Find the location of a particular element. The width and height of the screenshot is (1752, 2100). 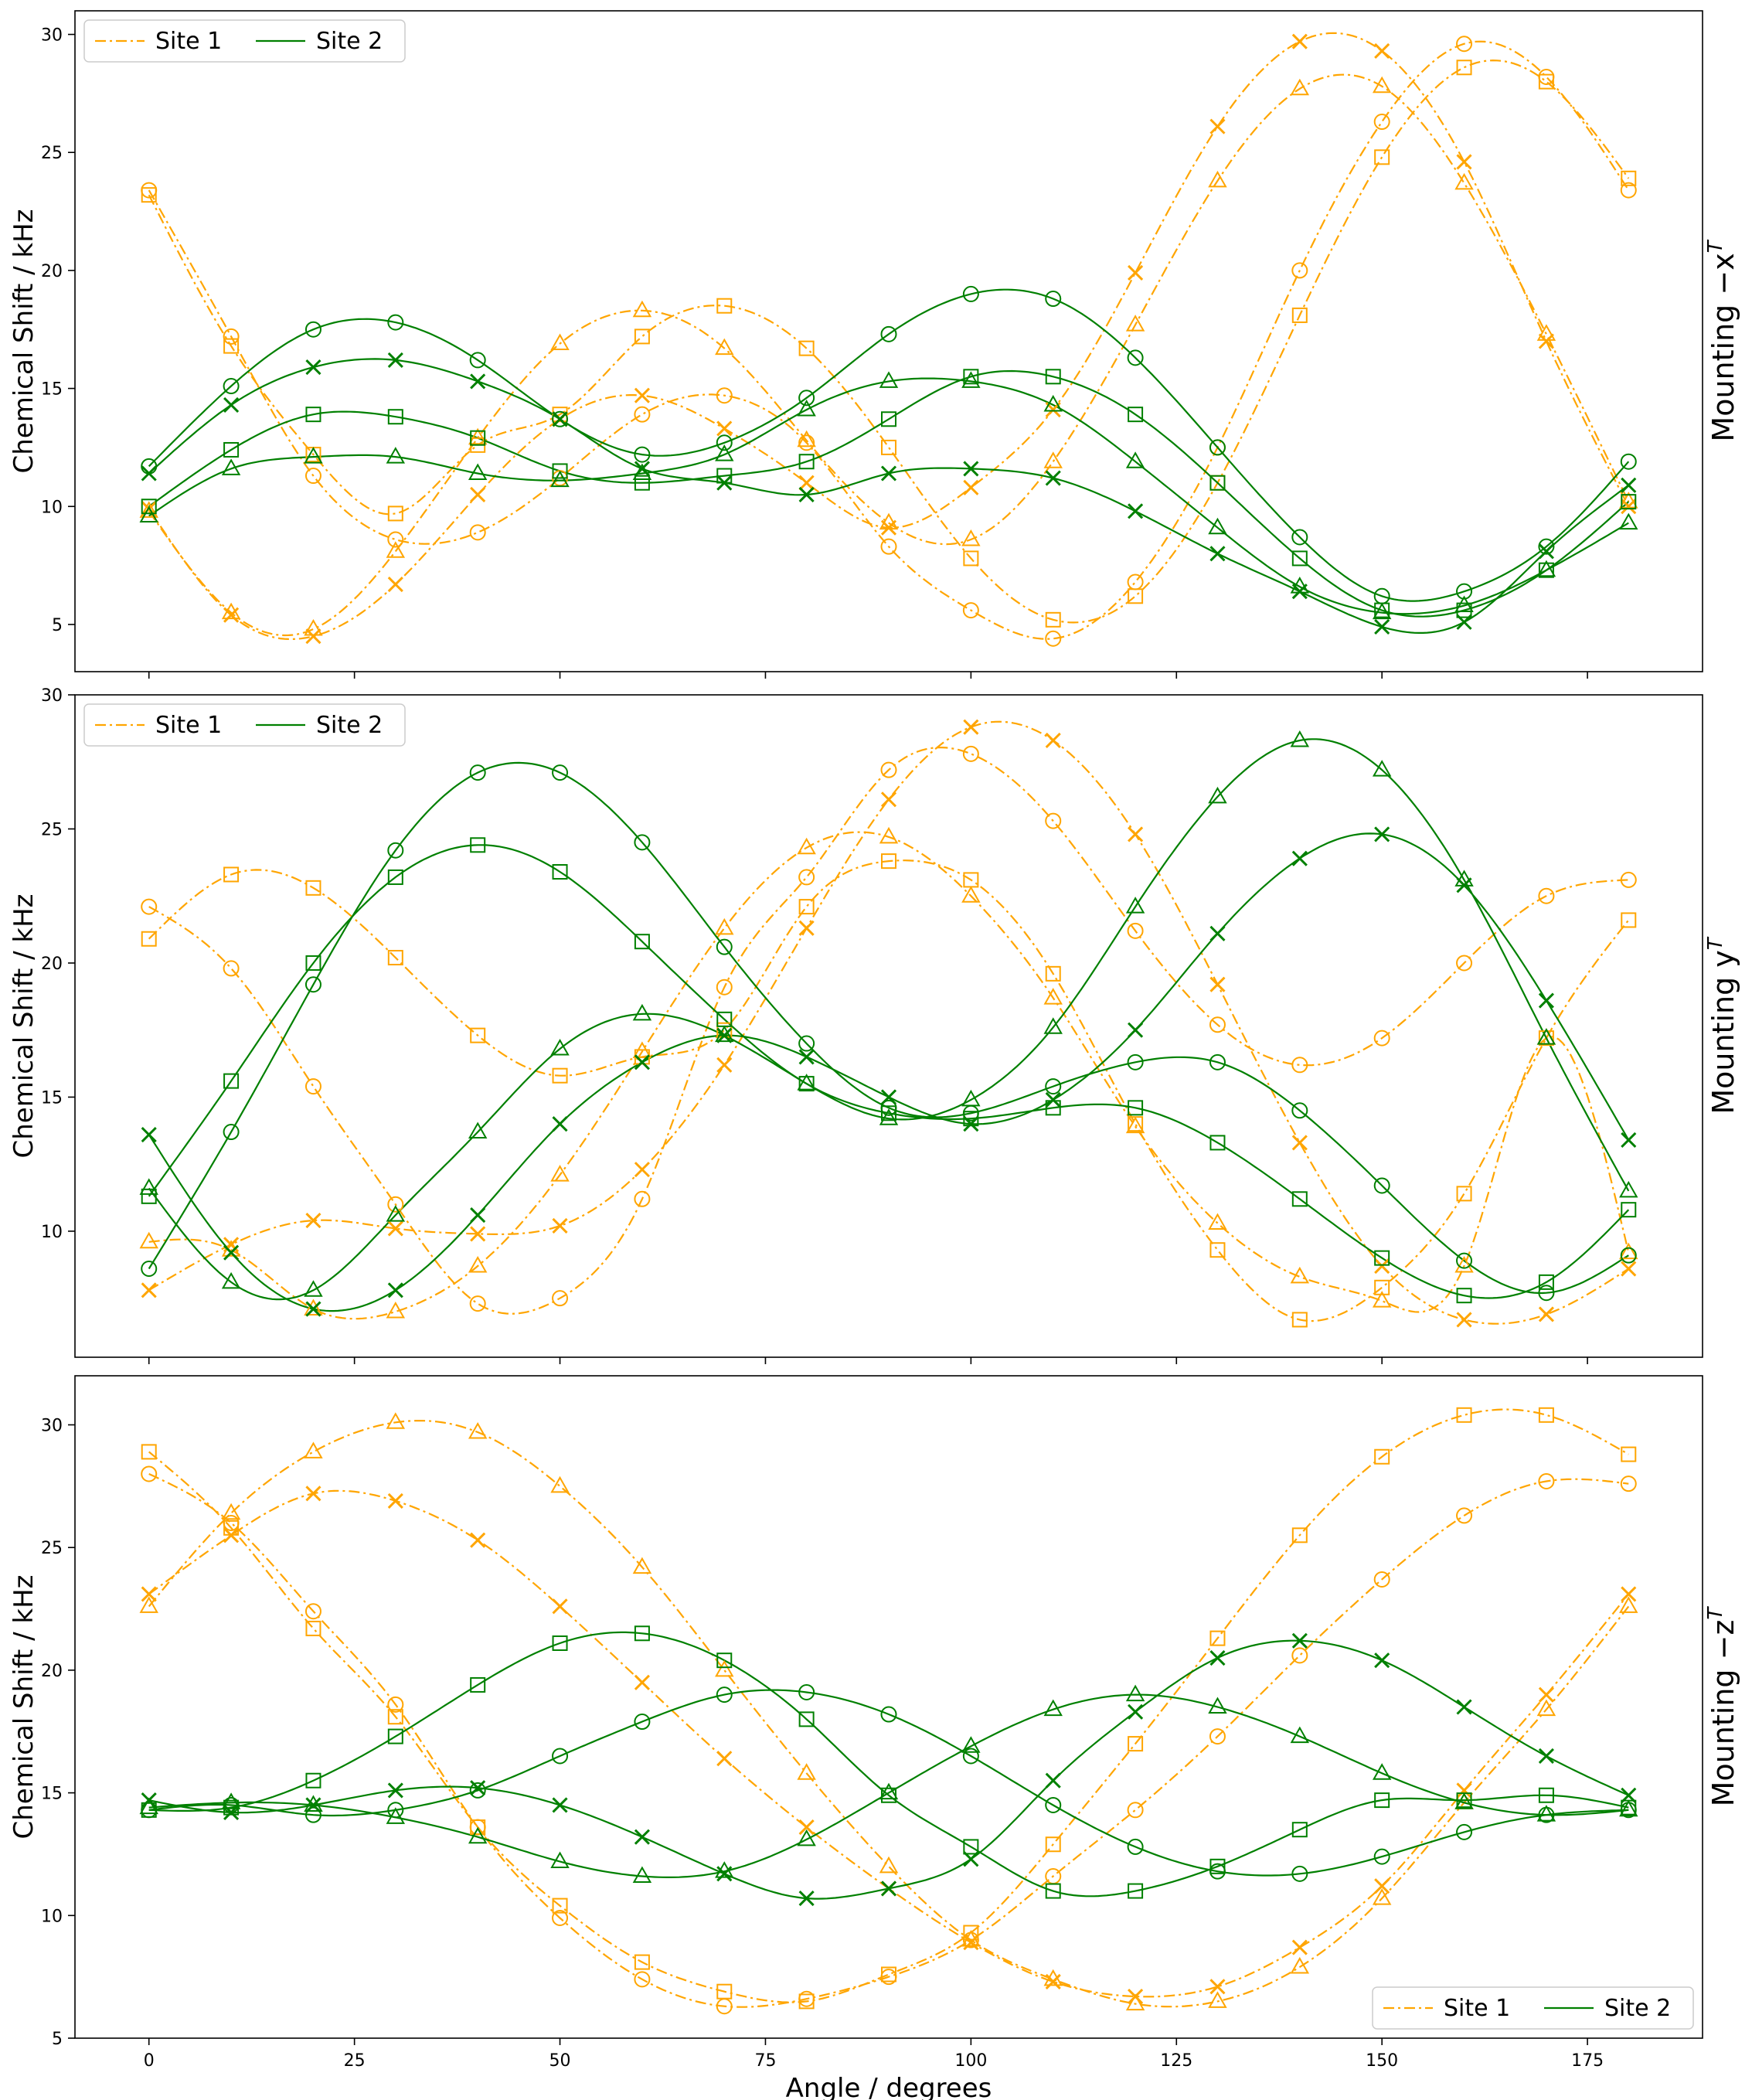

mounting-label-text: Mounting −x is located at coordinates (1723, 347).